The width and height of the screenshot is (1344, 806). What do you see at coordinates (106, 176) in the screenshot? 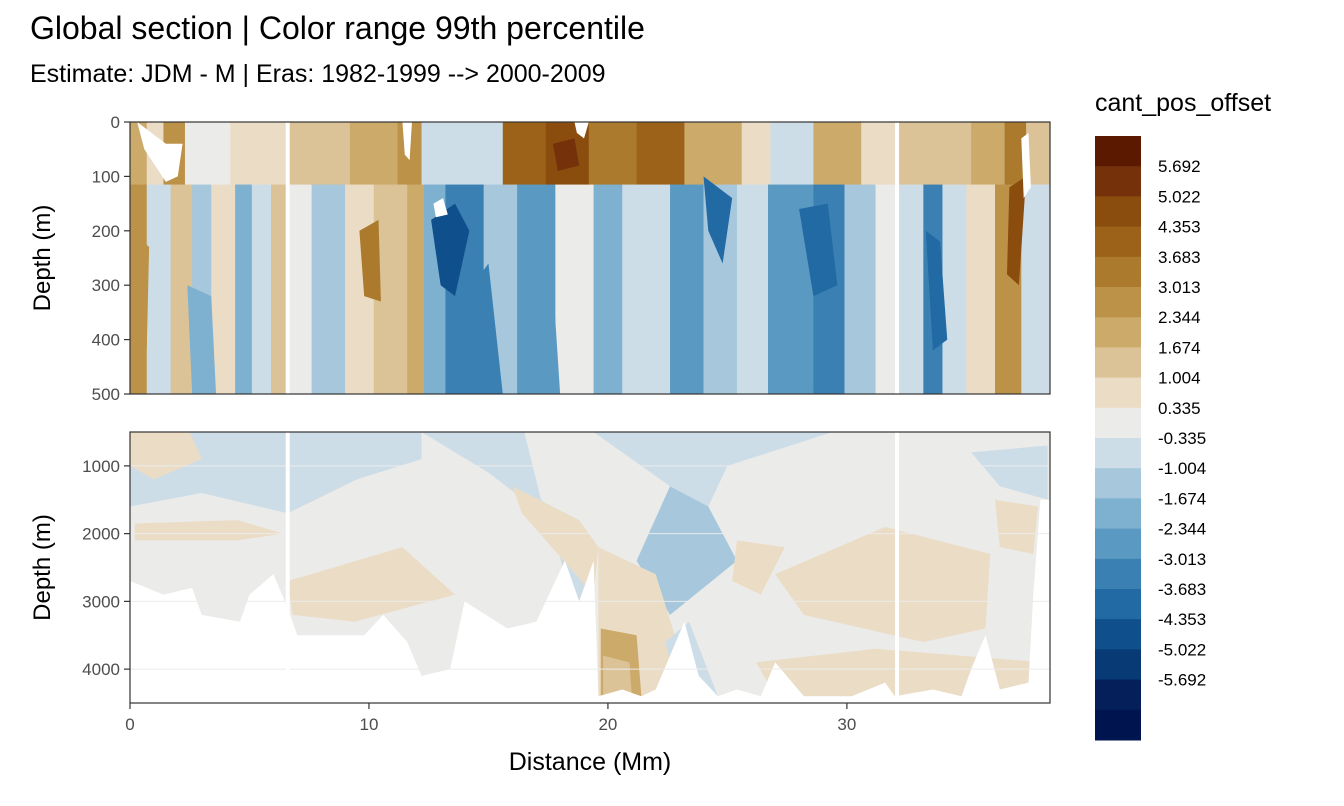
I see `y-tick-label: 100` at bounding box center [106, 176].